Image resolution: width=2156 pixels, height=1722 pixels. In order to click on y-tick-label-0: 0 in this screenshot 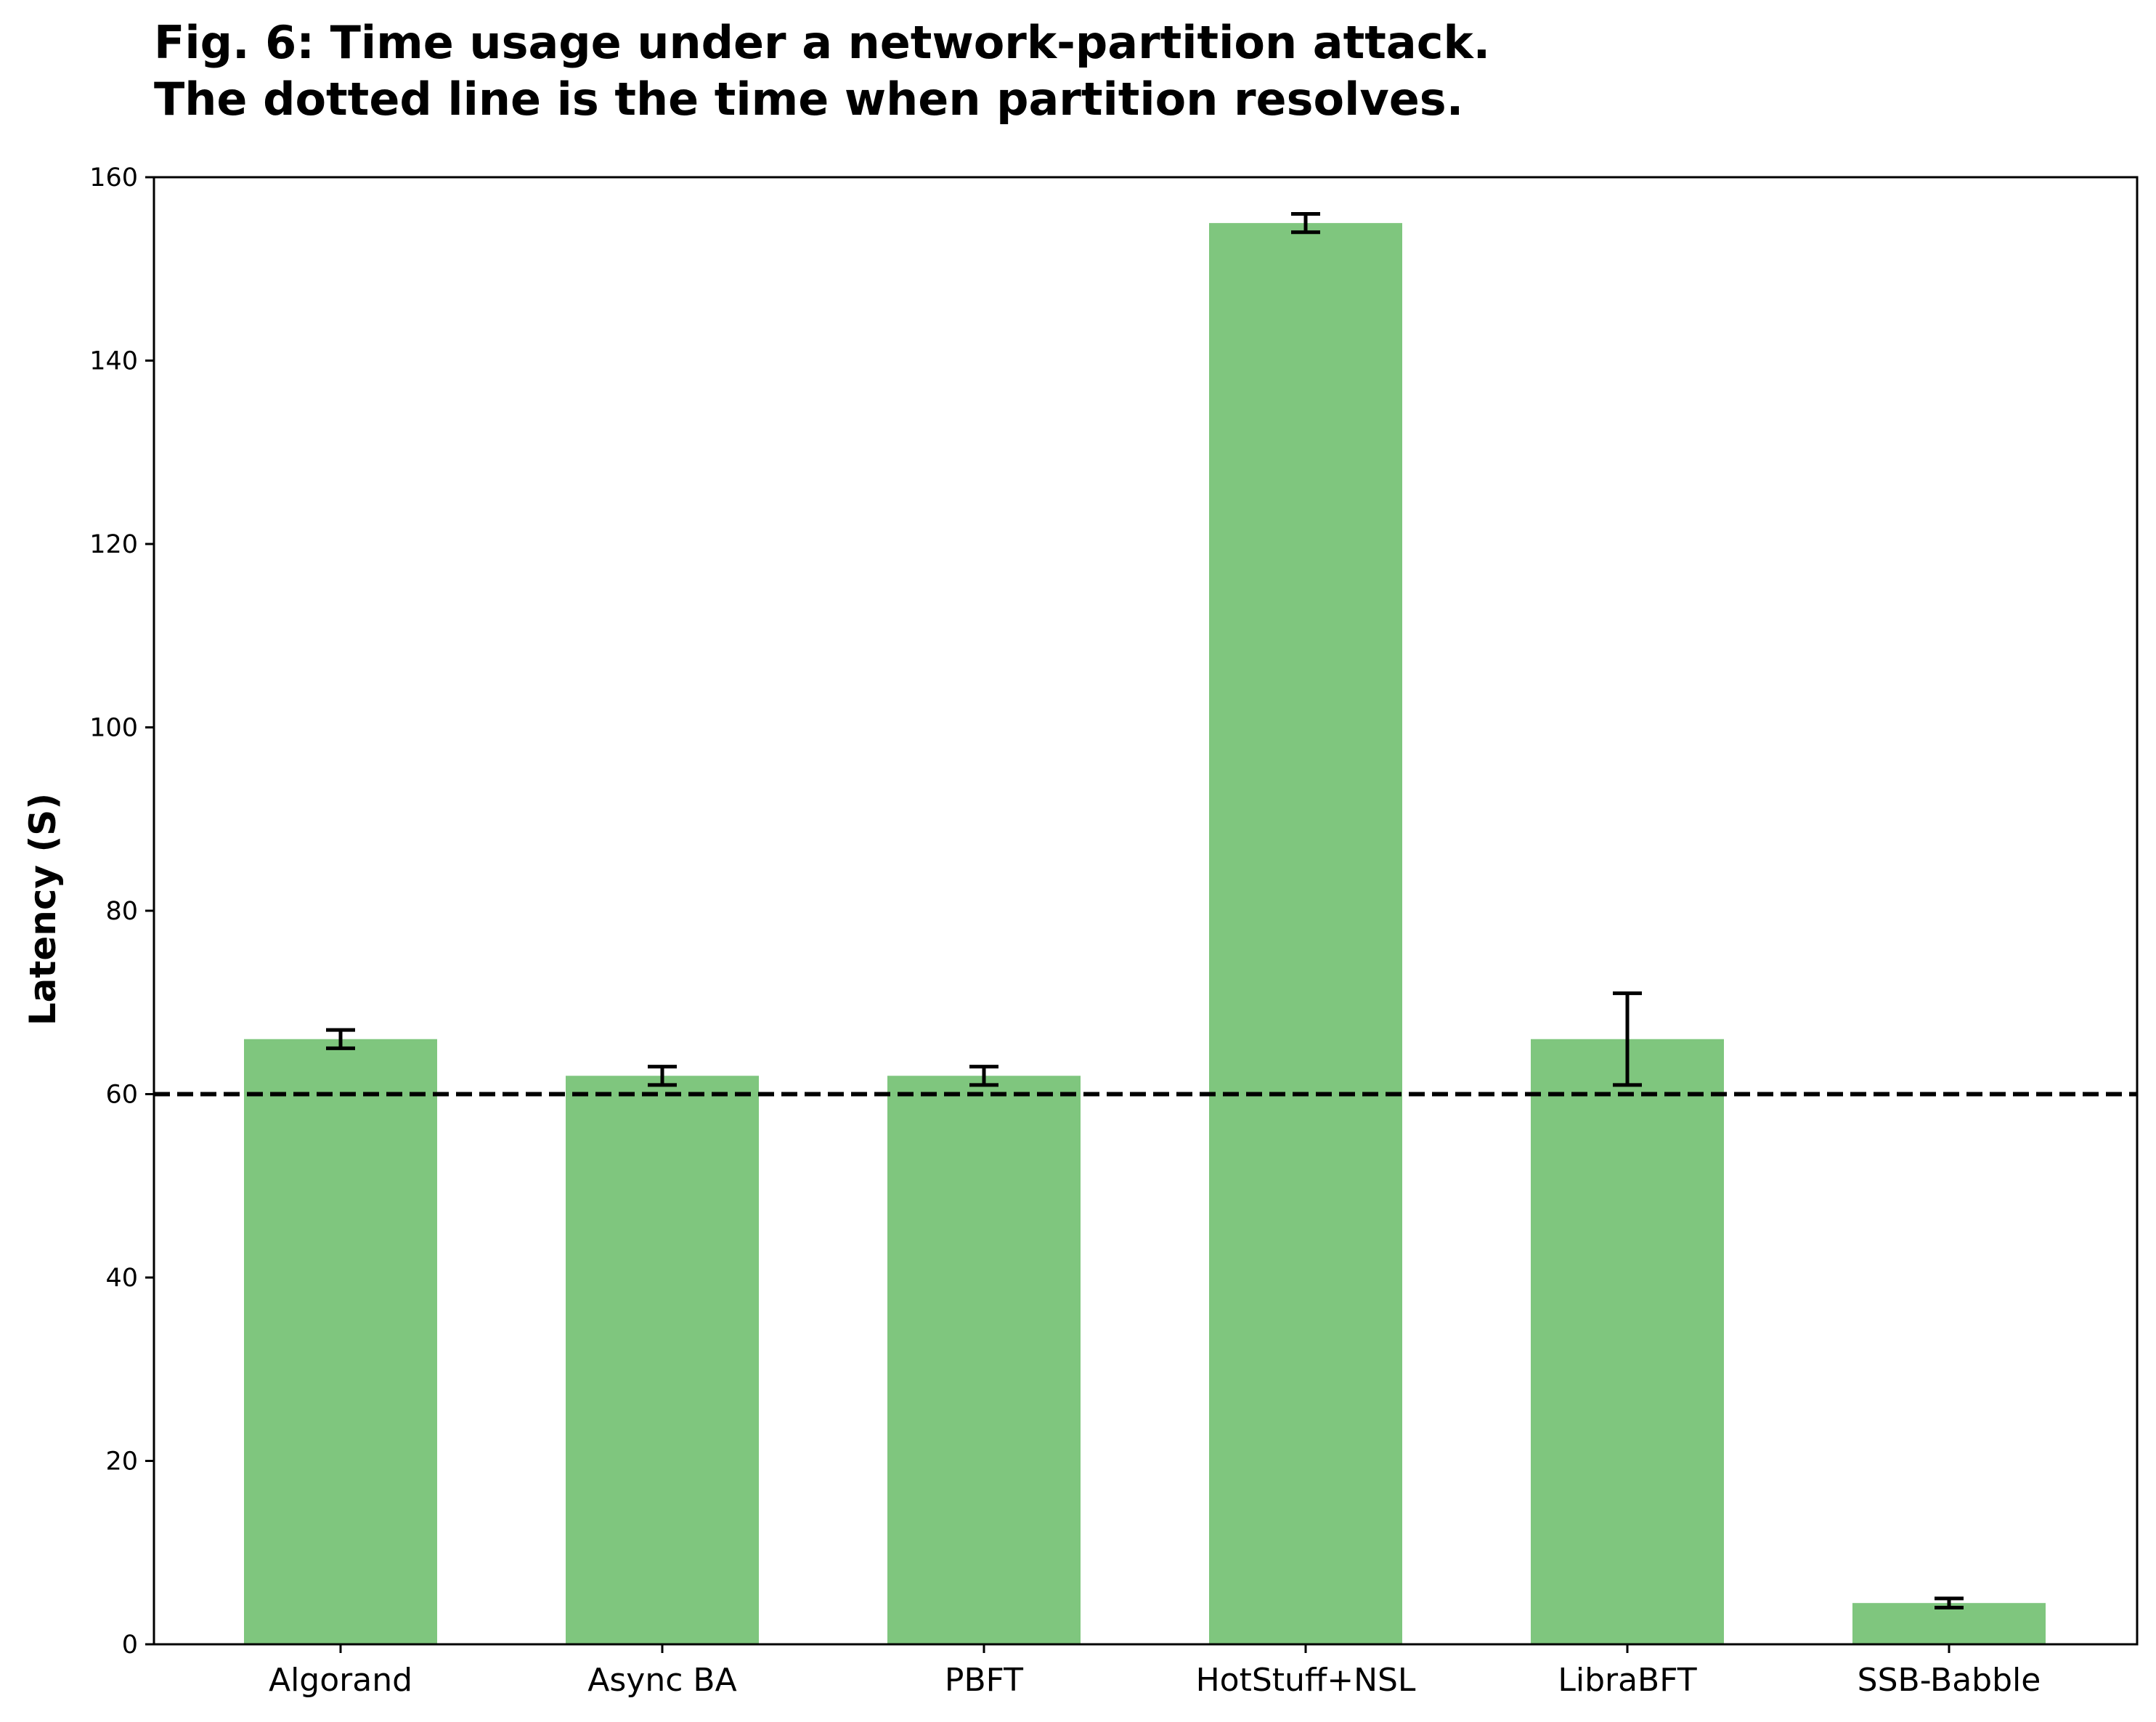, I will do `click(130, 1645)`.